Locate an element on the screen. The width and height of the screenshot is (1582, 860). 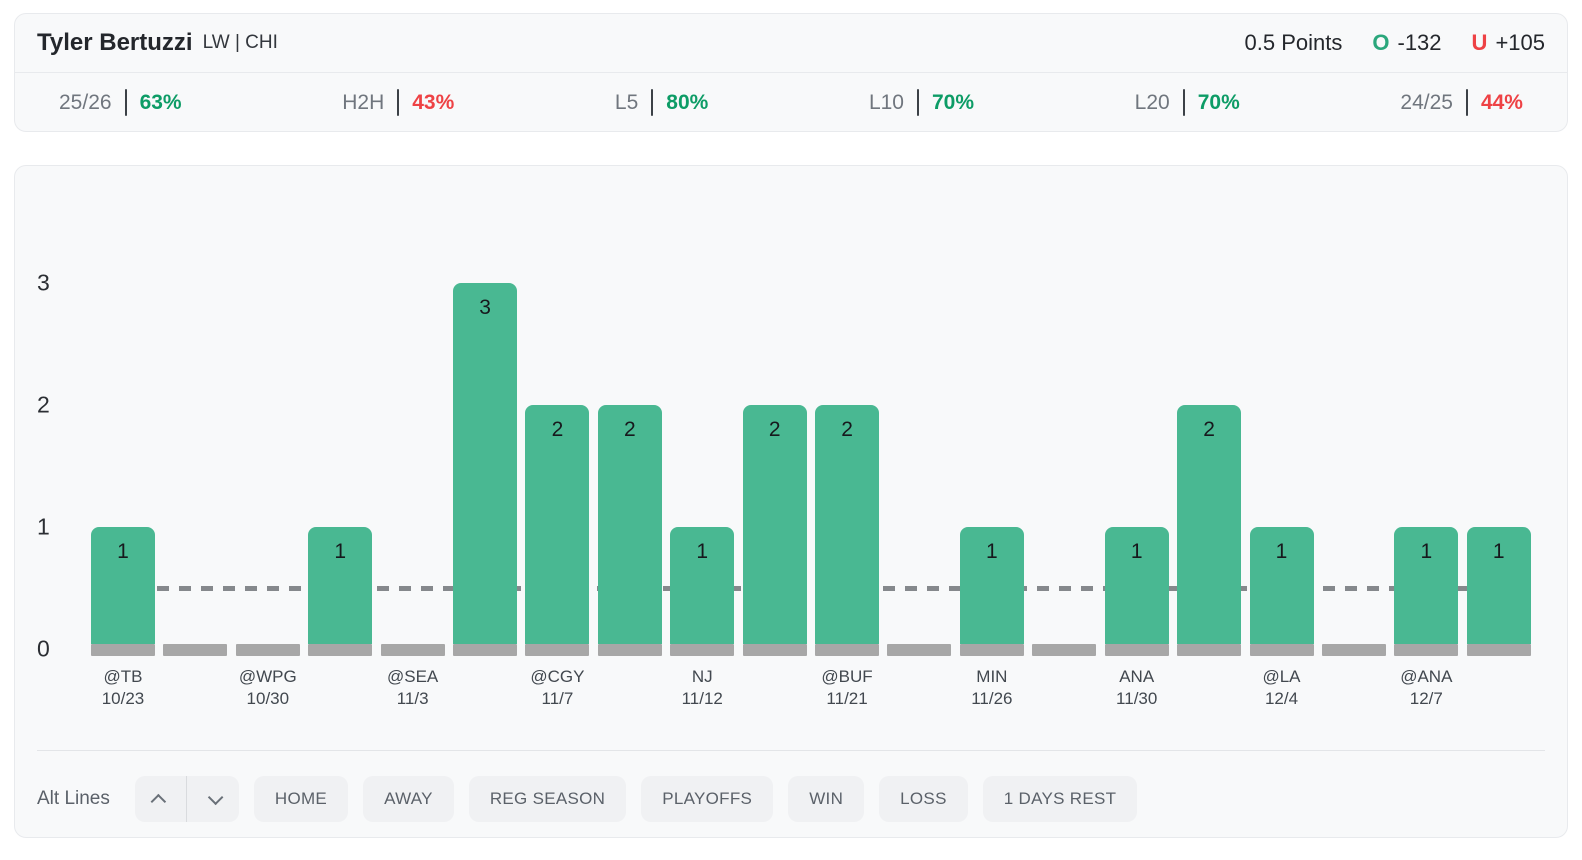
filter-button-home: HOME is located at coordinates (301, 799).